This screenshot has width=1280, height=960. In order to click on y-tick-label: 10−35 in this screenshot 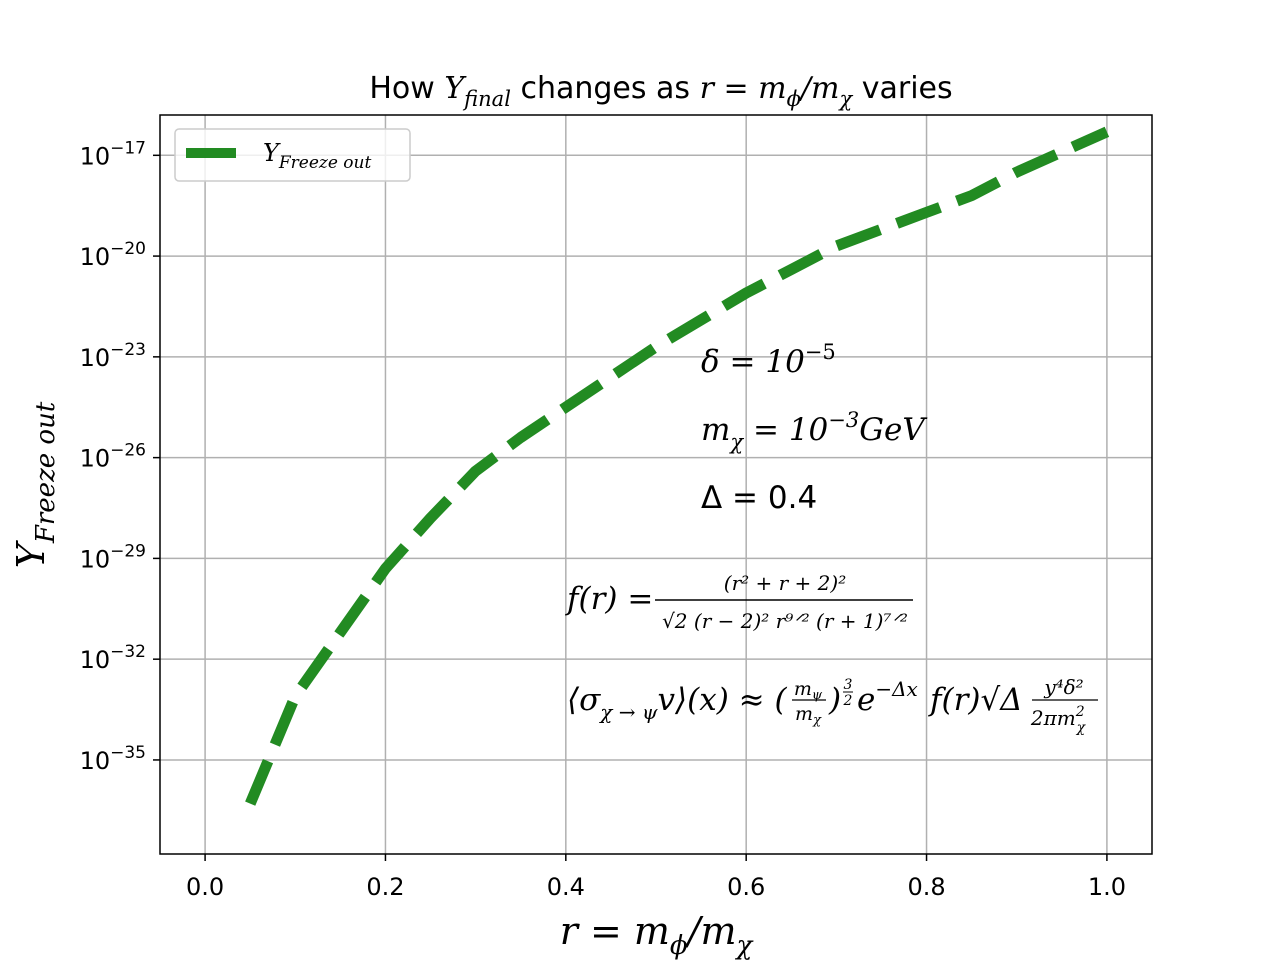, I will do `click(113, 759)`.